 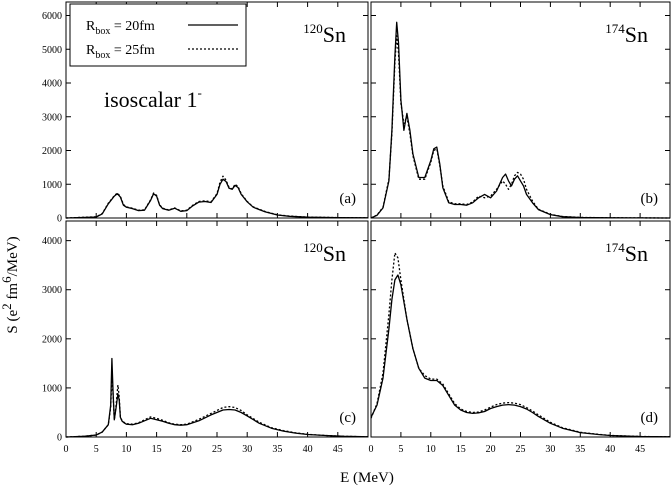 What do you see at coordinates (347, 418) in the screenshot?
I see `panel-label: (c)` at bounding box center [347, 418].